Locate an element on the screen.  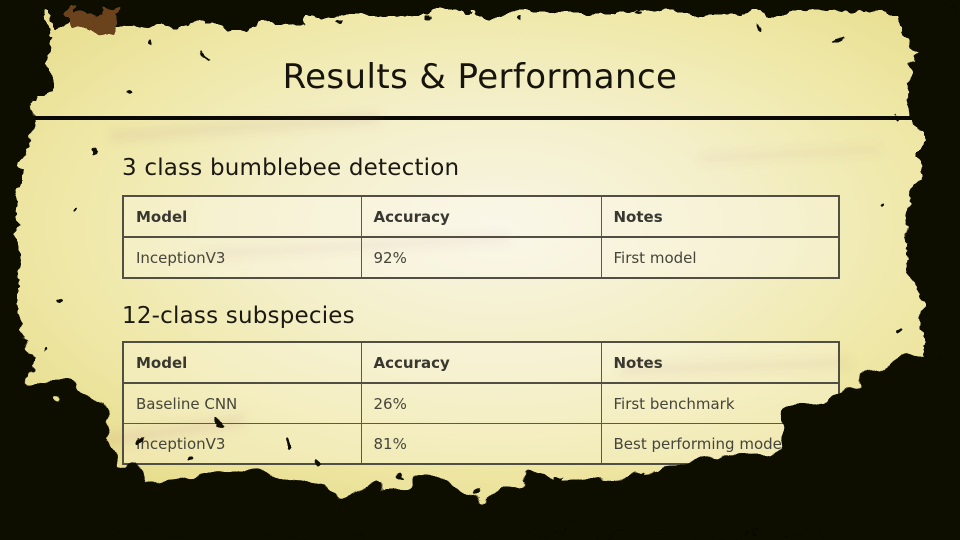
table-3class-body: InceptionV3 92% First model is located at coordinates (481, 257).